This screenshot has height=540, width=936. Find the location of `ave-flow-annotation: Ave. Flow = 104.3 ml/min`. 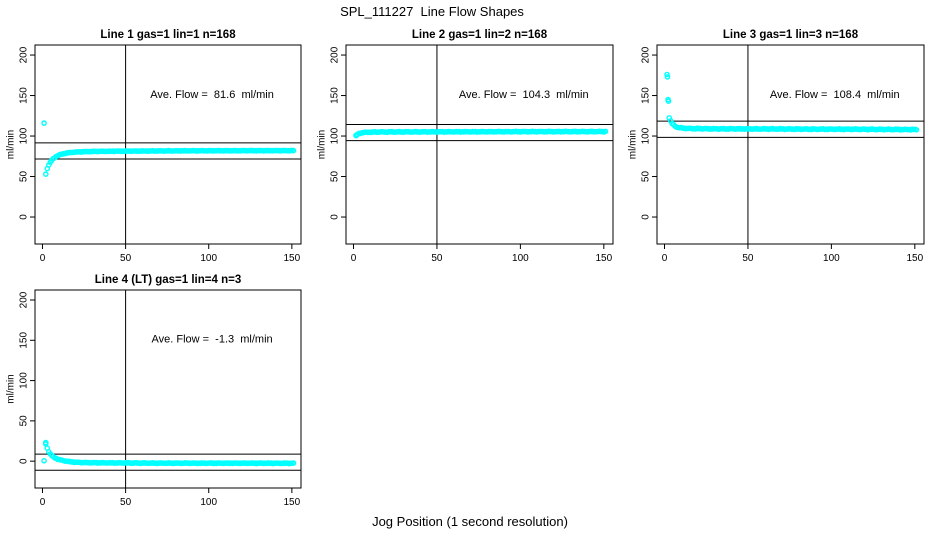

ave-flow-annotation: Ave. Flow = 104.3 ml/min is located at coordinates (524, 95).